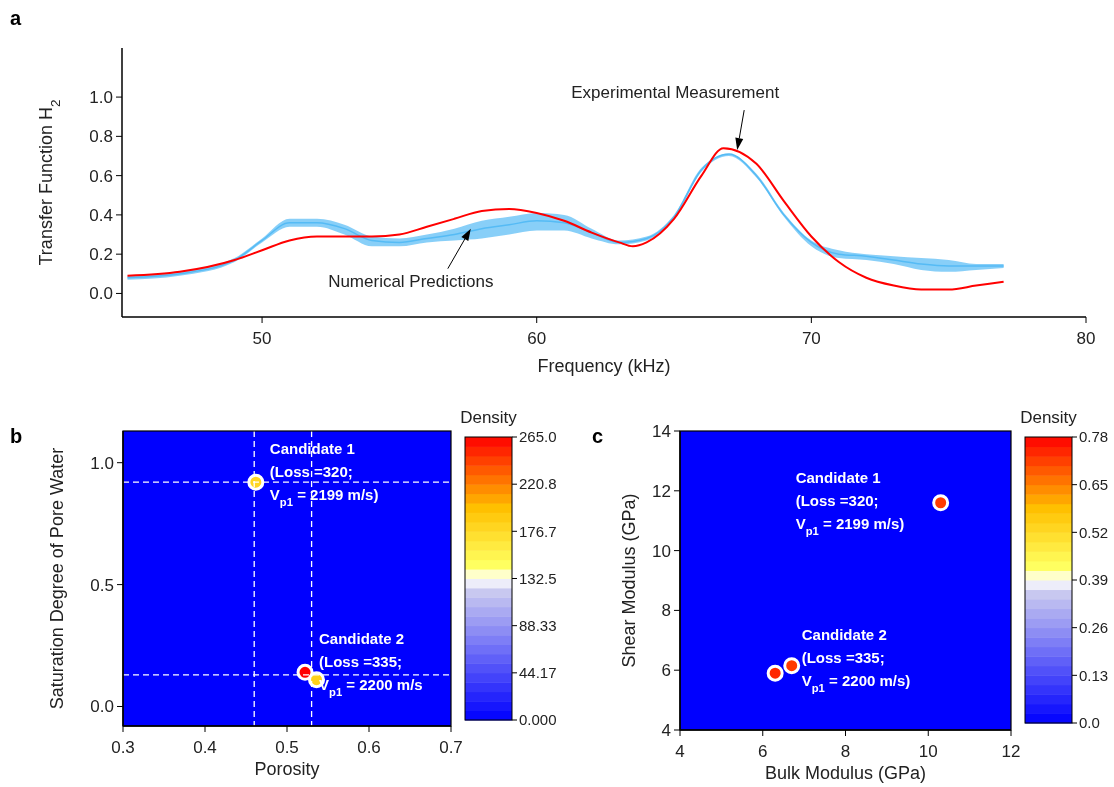 Image resolution: width=1114 pixels, height=787 pixels. Describe the element at coordinates (101, 176) in the screenshot. I see `y-tick-label: 0.6` at that location.